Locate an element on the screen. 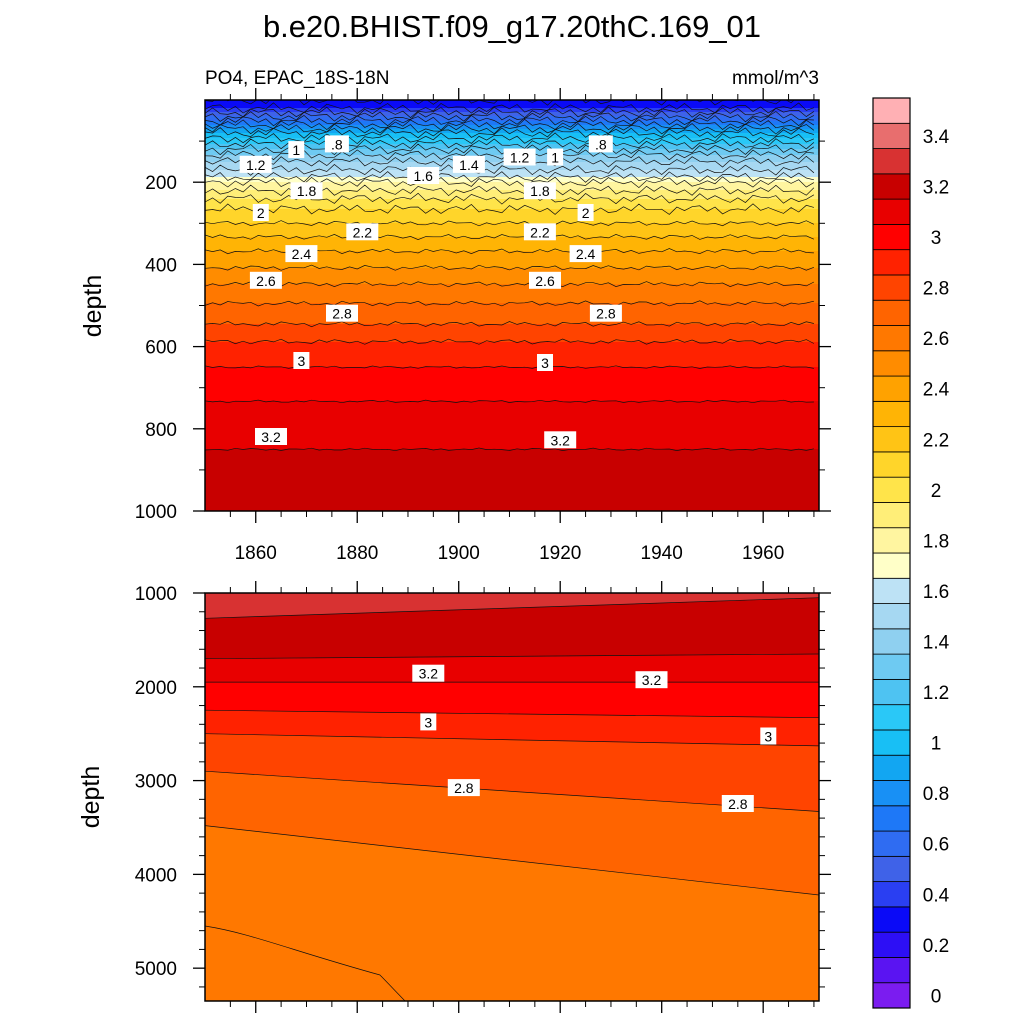 This screenshot has height=1024, width=1024. upper-contour-label-text: 2.4 is located at coordinates (302, 254).